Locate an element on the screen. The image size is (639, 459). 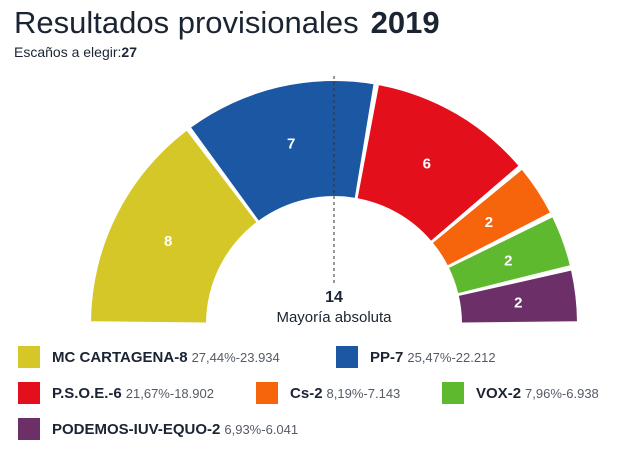
seats-label: Escaños a elegir: is located at coordinates (68, 52).